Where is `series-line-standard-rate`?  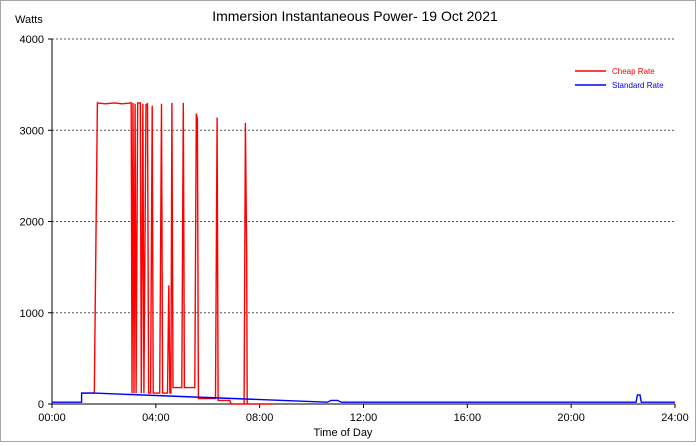
series-line-standard-rate is located at coordinates (363, 397).